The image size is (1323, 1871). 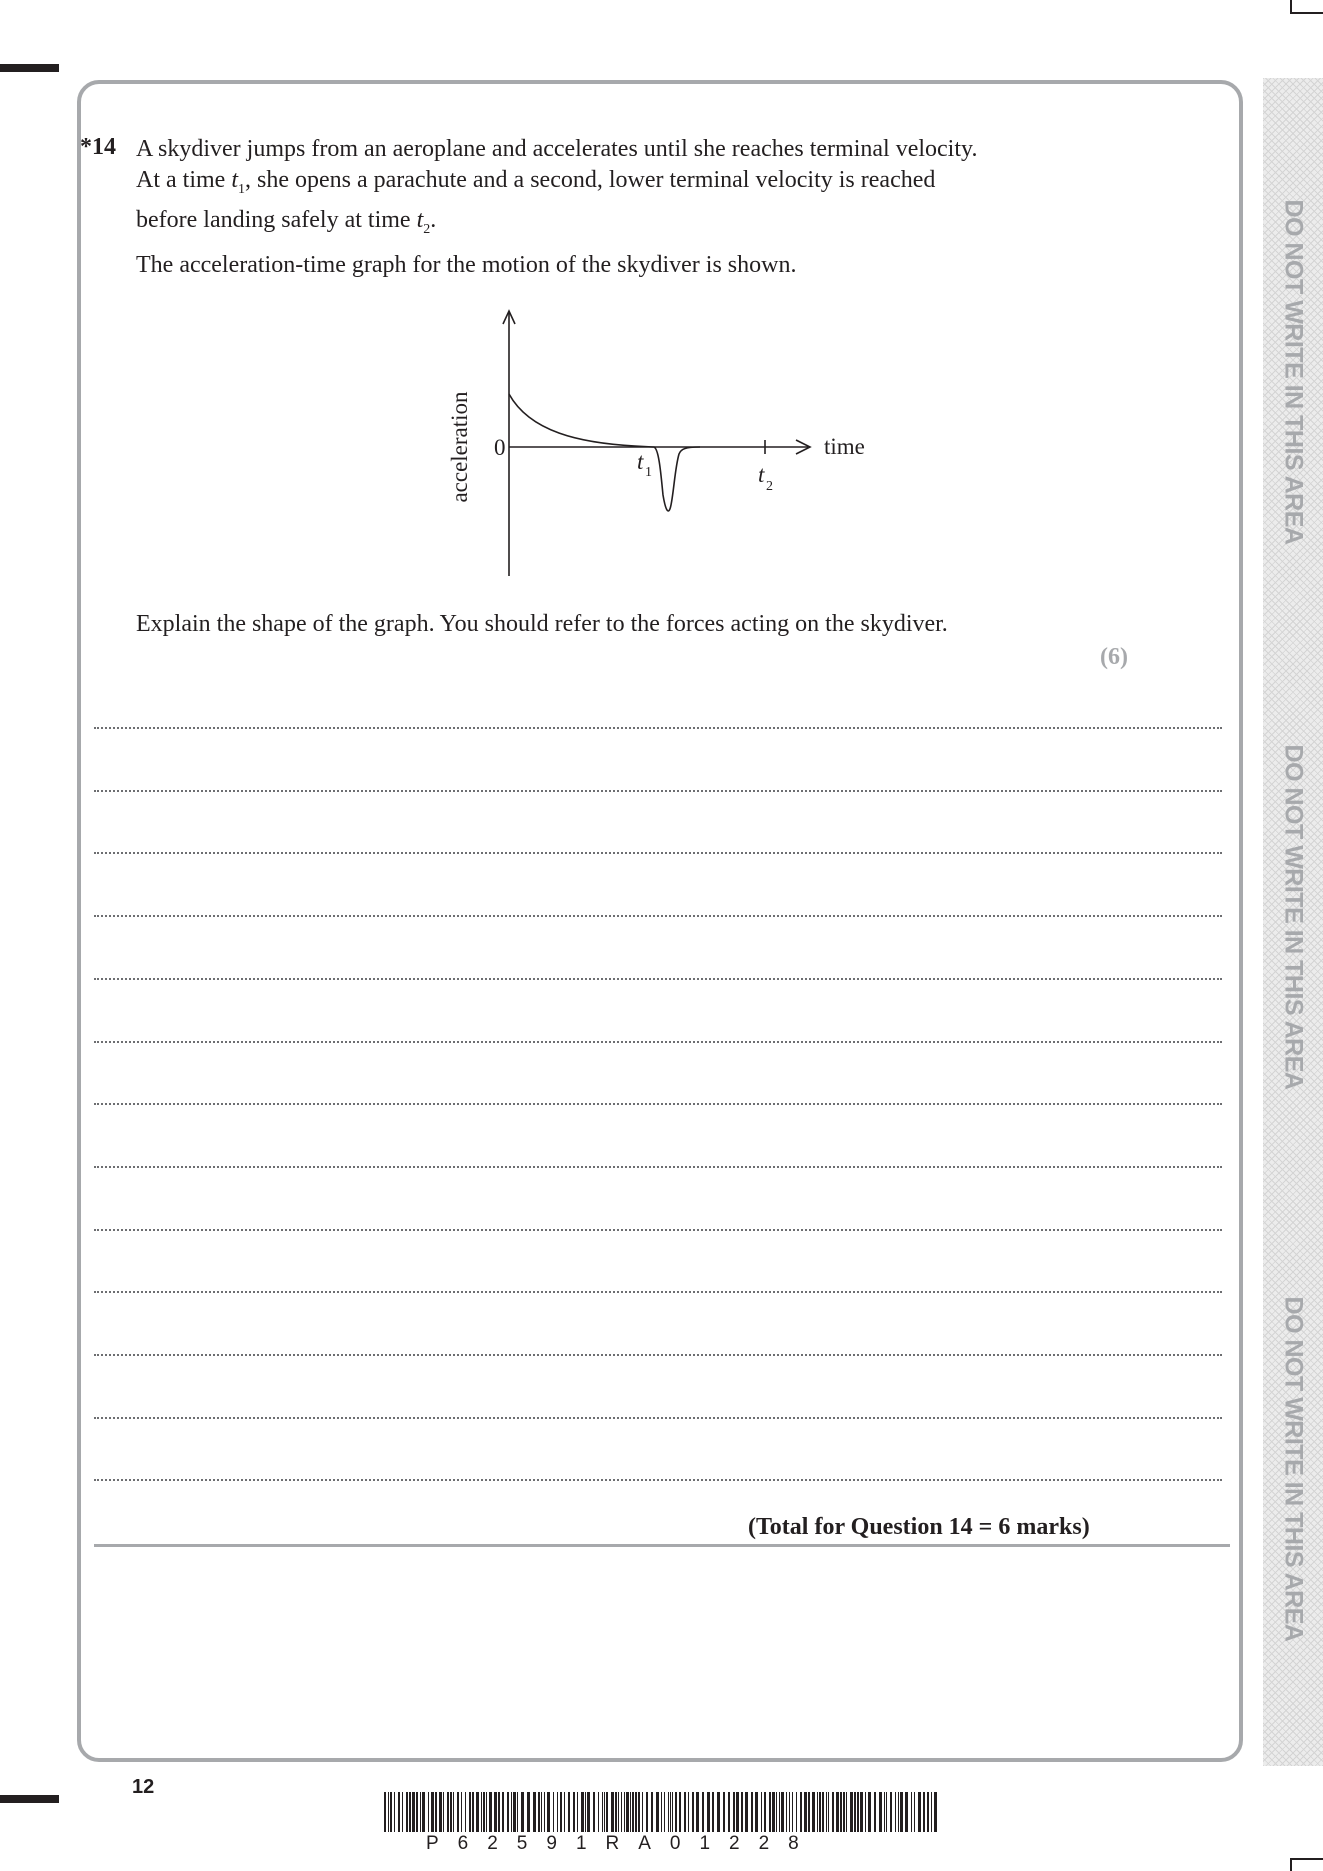 I want to click on page-number: 12, so click(x=143, y=1787).